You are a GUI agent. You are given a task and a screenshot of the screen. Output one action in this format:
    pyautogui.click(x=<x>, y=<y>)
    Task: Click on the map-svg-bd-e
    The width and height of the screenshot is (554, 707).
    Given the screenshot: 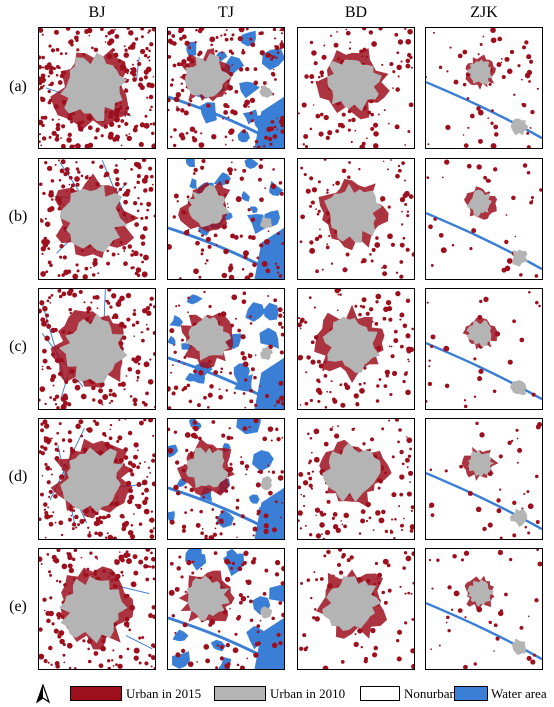 What is the action you would take?
    pyautogui.click(x=356, y=609)
    